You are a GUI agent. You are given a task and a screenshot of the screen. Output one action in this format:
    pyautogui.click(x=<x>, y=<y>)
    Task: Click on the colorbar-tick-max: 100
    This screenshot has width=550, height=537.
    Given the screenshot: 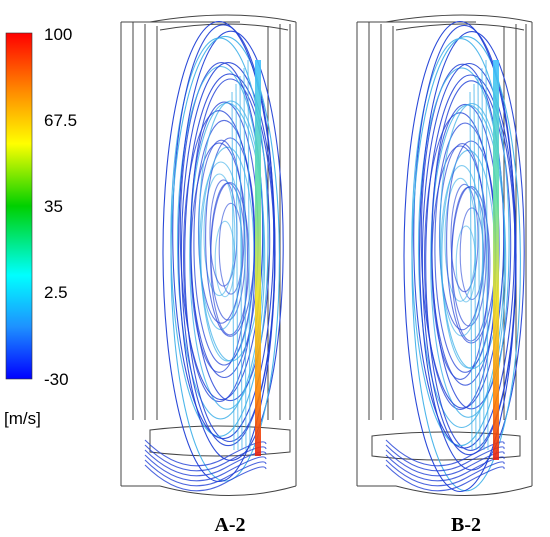 What is the action you would take?
    pyautogui.click(x=58, y=34)
    